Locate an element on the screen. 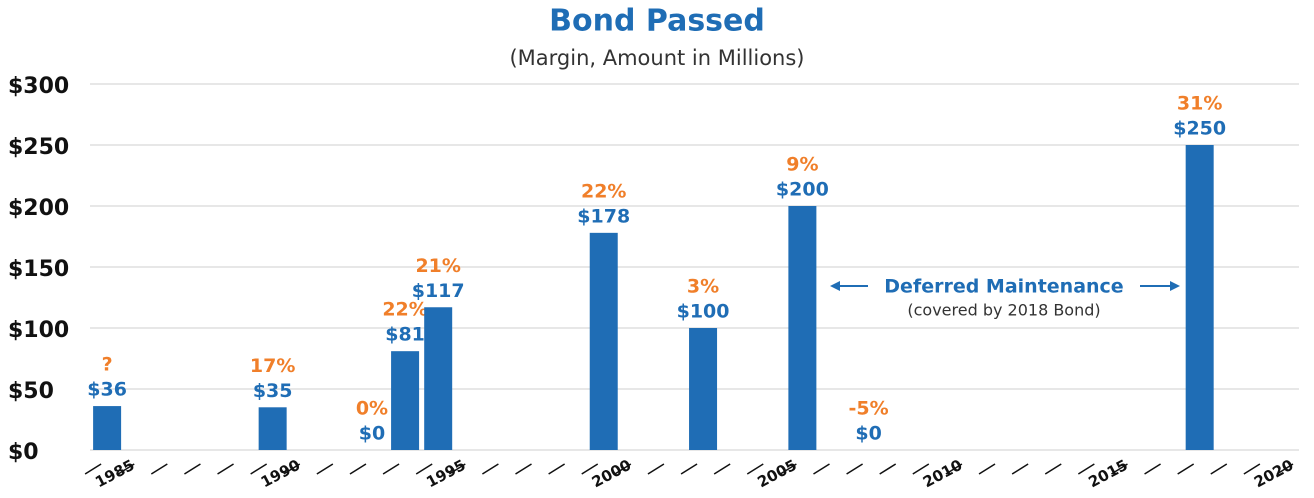 This screenshot has width=1314, height=498. margin-label: 3% is located at coordinates (703, 287).